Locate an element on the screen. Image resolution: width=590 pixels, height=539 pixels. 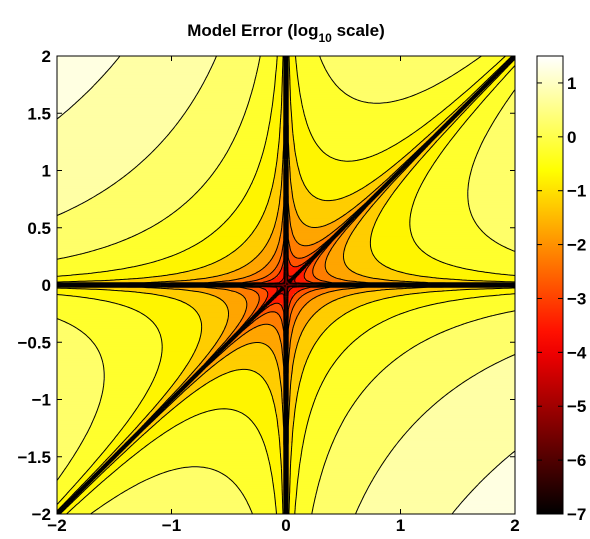
y-tick-label: 0.5 is located at coordinates (39, 228).